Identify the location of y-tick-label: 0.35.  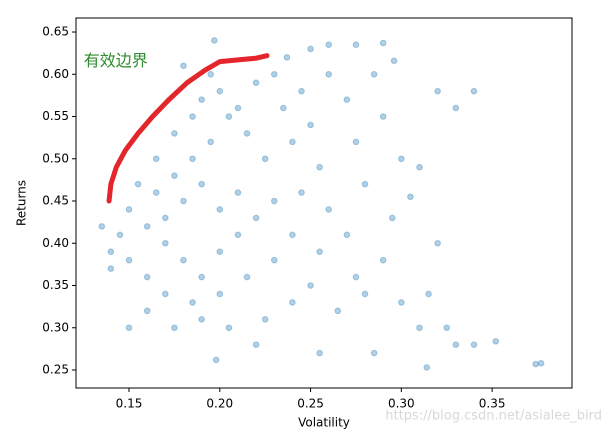
(55, 285).